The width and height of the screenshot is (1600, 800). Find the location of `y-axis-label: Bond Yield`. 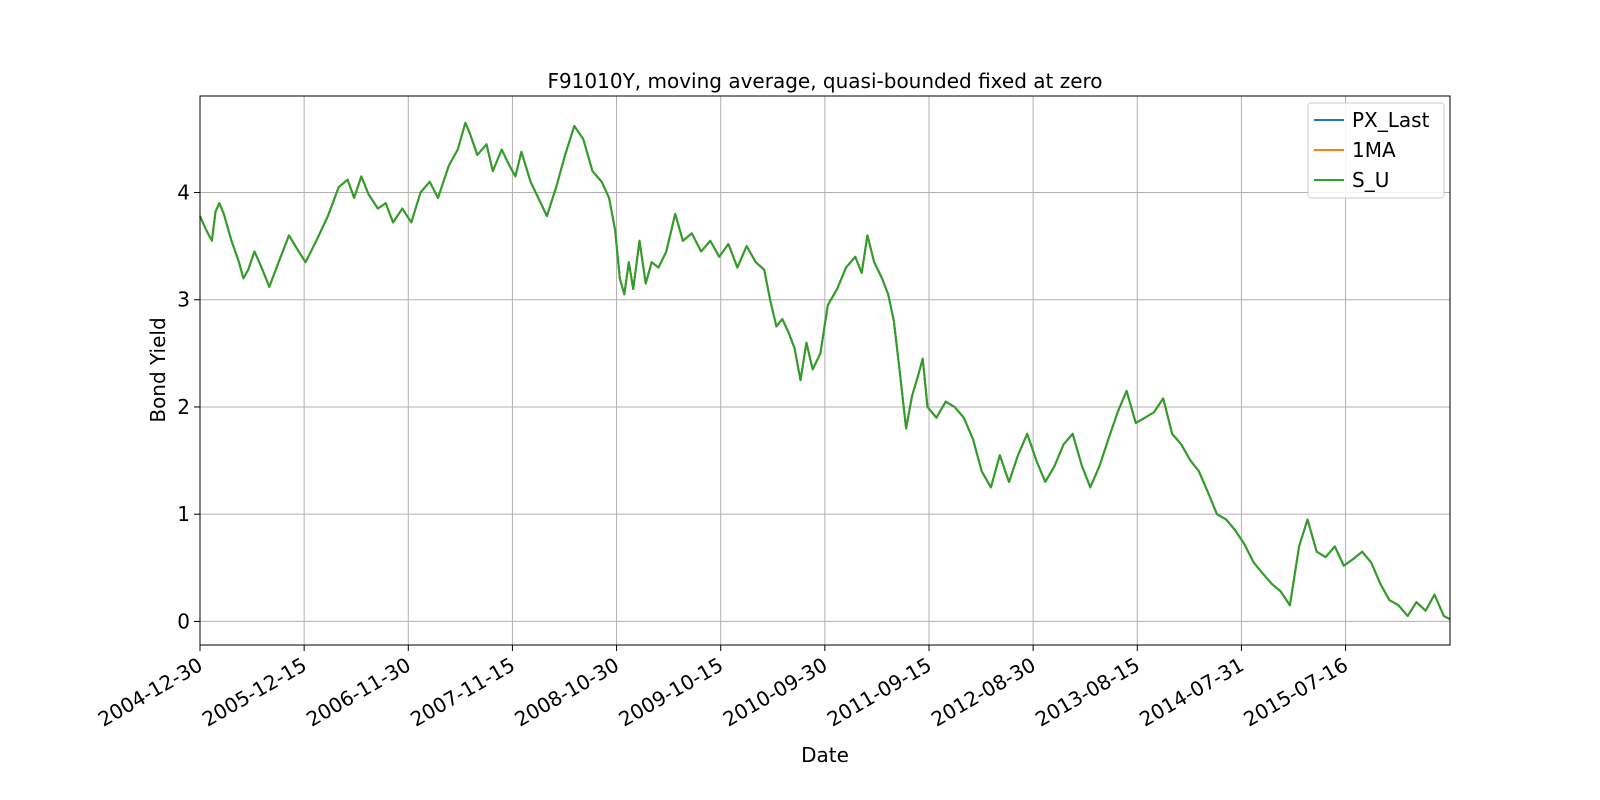

y-axis-label: Bond Yield is located at coordinates (158, 369).